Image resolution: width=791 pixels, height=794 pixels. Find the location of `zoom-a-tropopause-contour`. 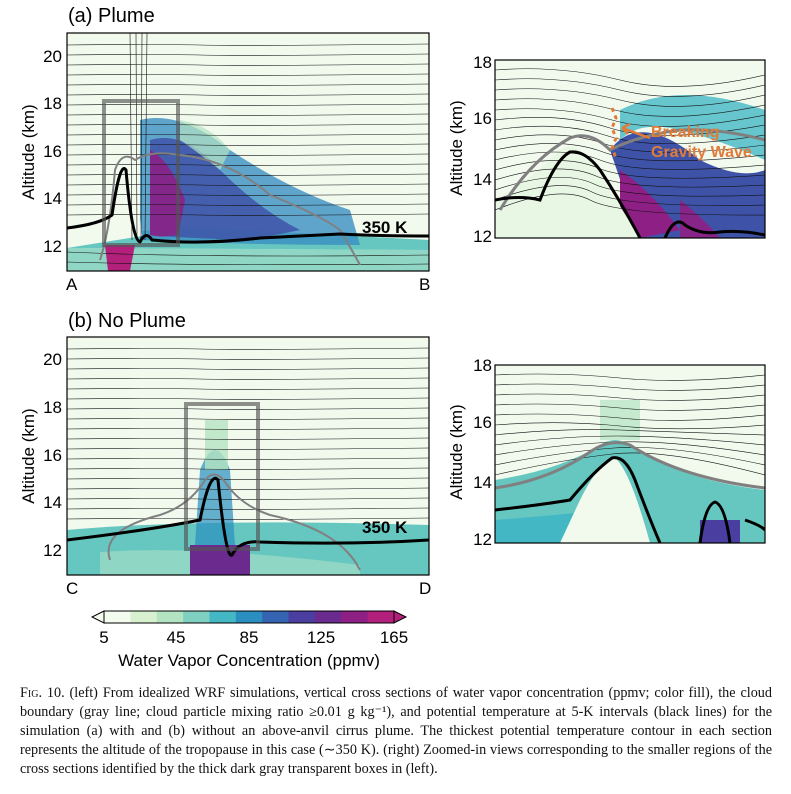

zoom-a-tropopause-contour is located at coordinates (630, 194).